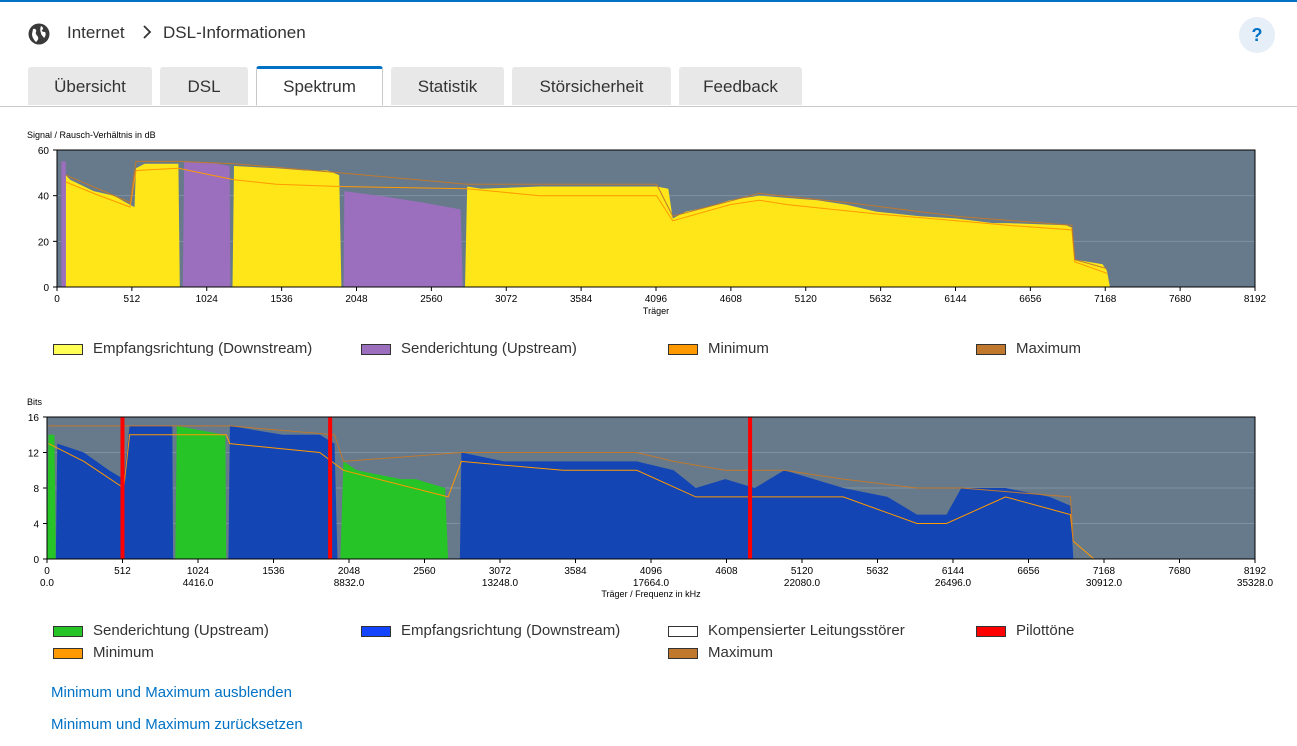 This screenshot has width=1297, height=746. Describe the element at coordinates (39, 34) in the screenshot. I see `globe-icon` at that location.